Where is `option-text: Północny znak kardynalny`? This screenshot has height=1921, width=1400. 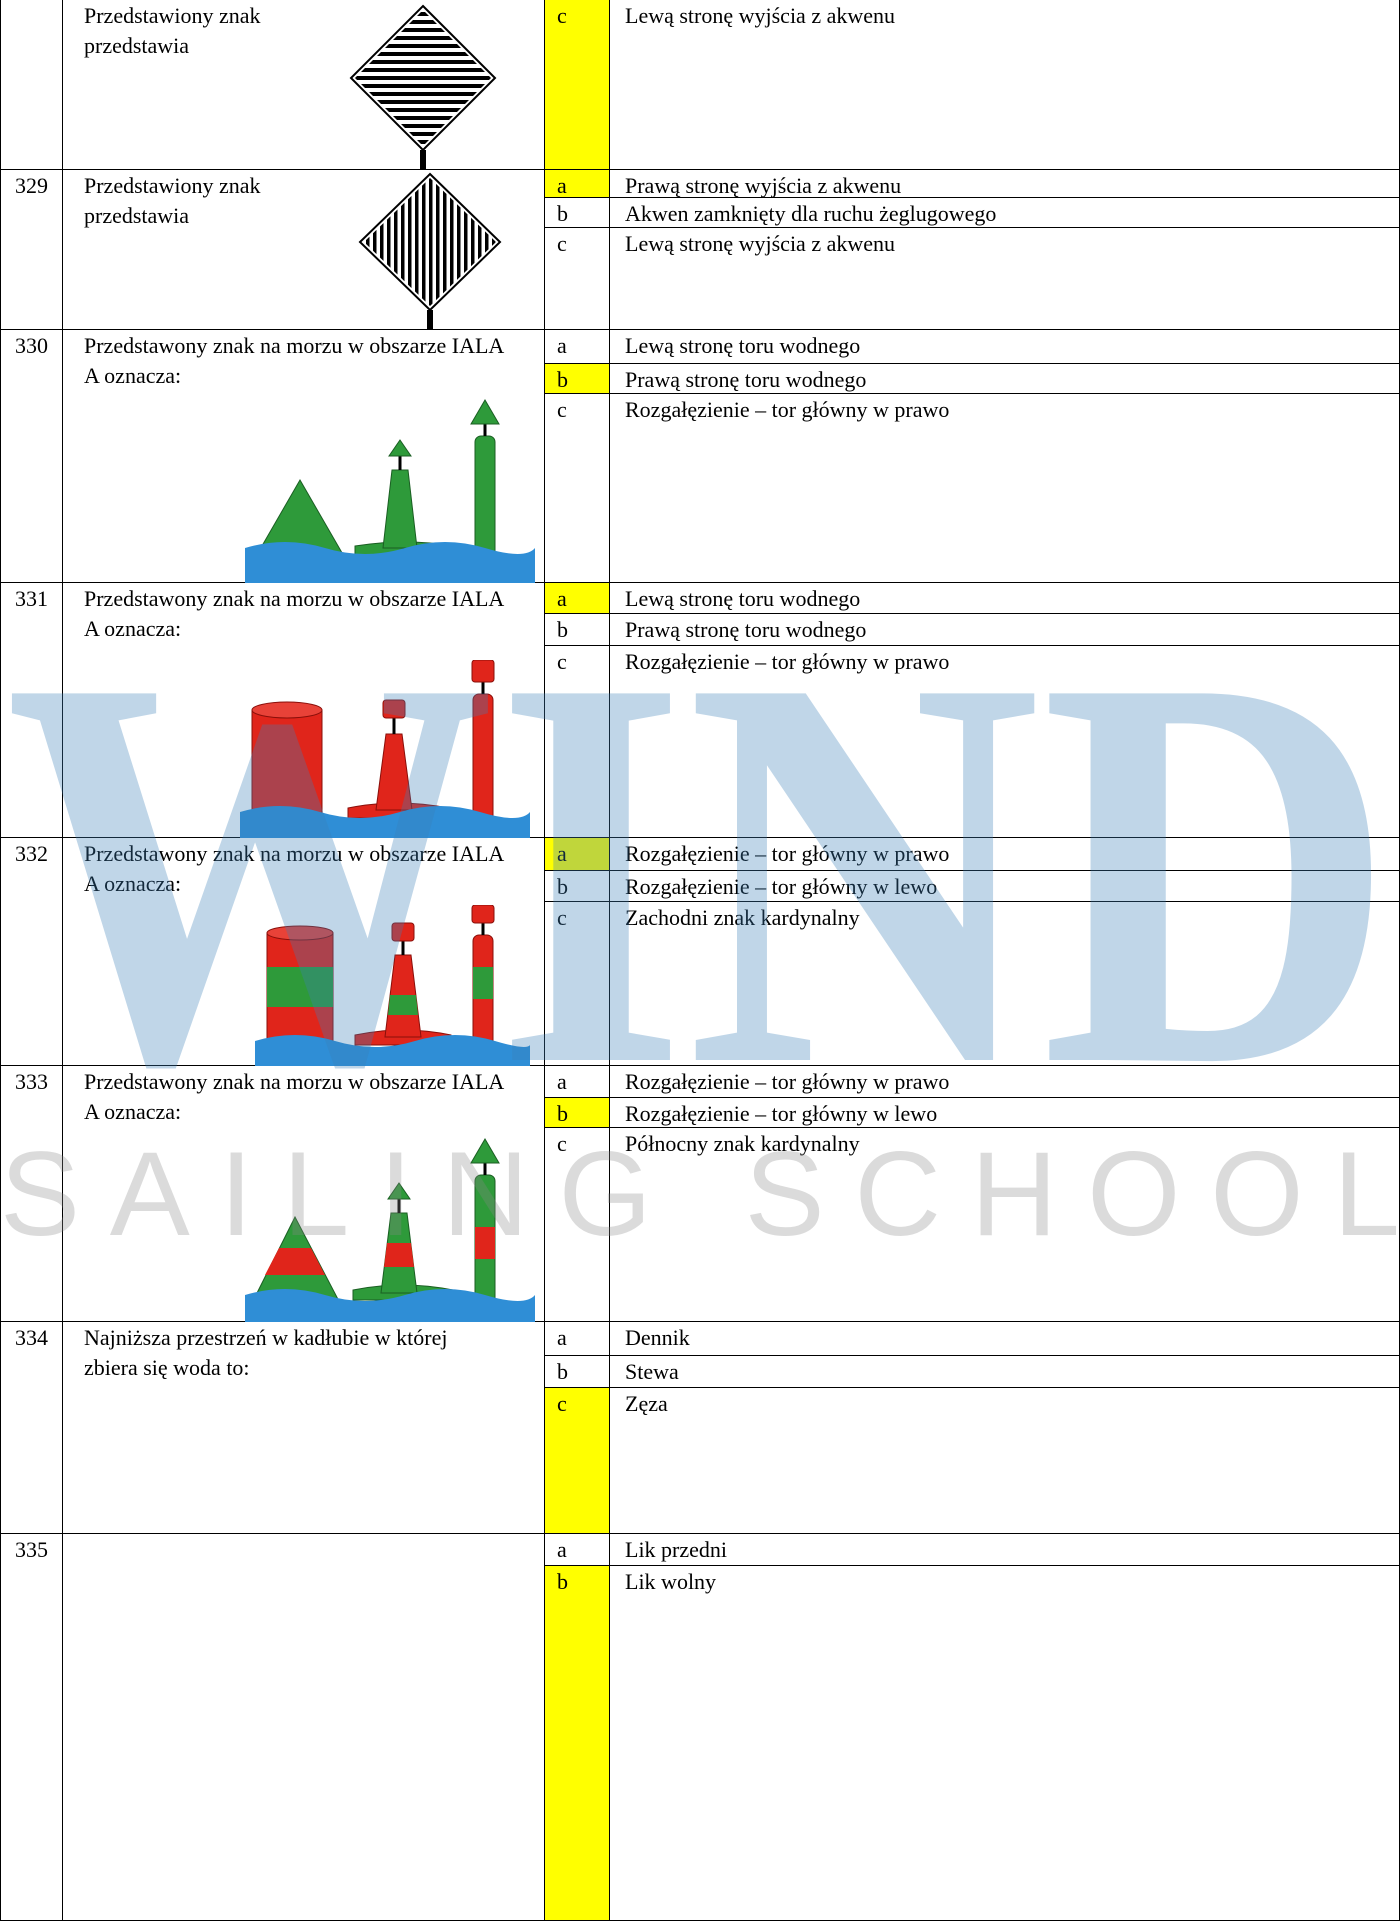
option-text: Północny znak kardynalny is located at coordinates (1005, 1225).